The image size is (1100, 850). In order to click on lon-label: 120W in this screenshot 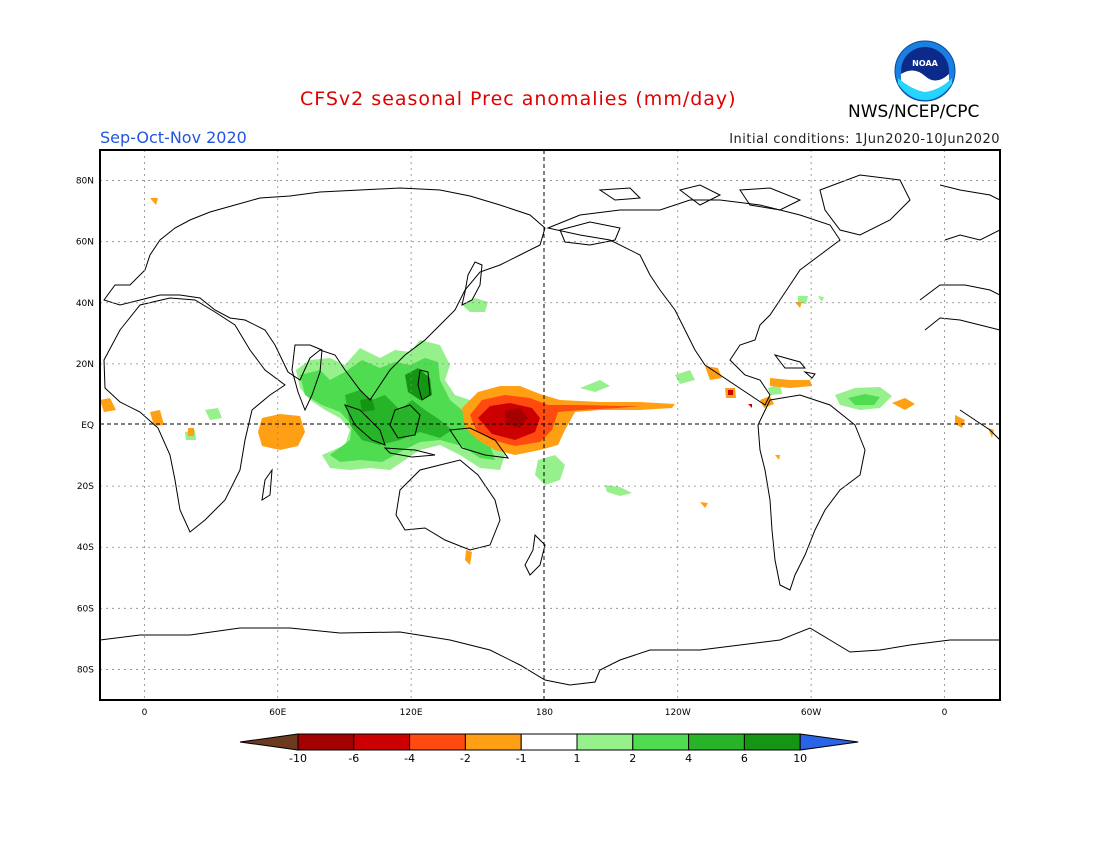, I will do `click(678, 713)`.